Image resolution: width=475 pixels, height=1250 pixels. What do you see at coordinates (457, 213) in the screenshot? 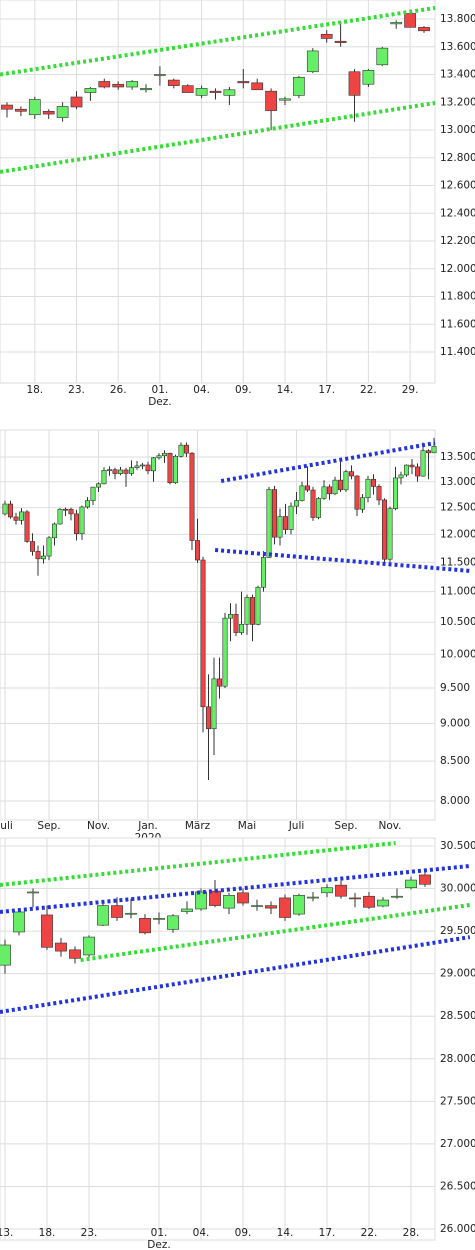
I see `y-tick-label: 12.400` at bounding box center [457, 213].